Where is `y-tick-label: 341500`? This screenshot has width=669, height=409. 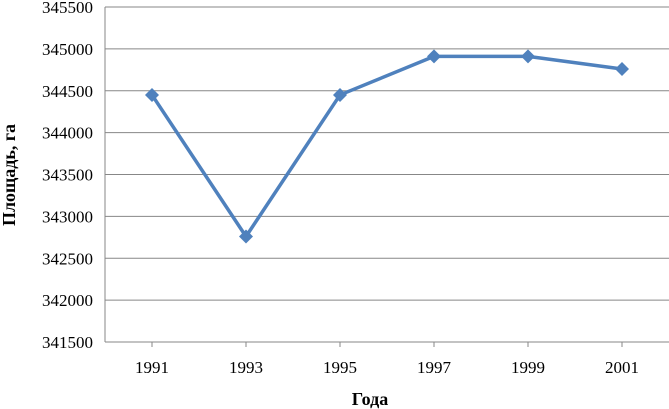 y-tick-label: 341500 is located at coordinates (67, 342).